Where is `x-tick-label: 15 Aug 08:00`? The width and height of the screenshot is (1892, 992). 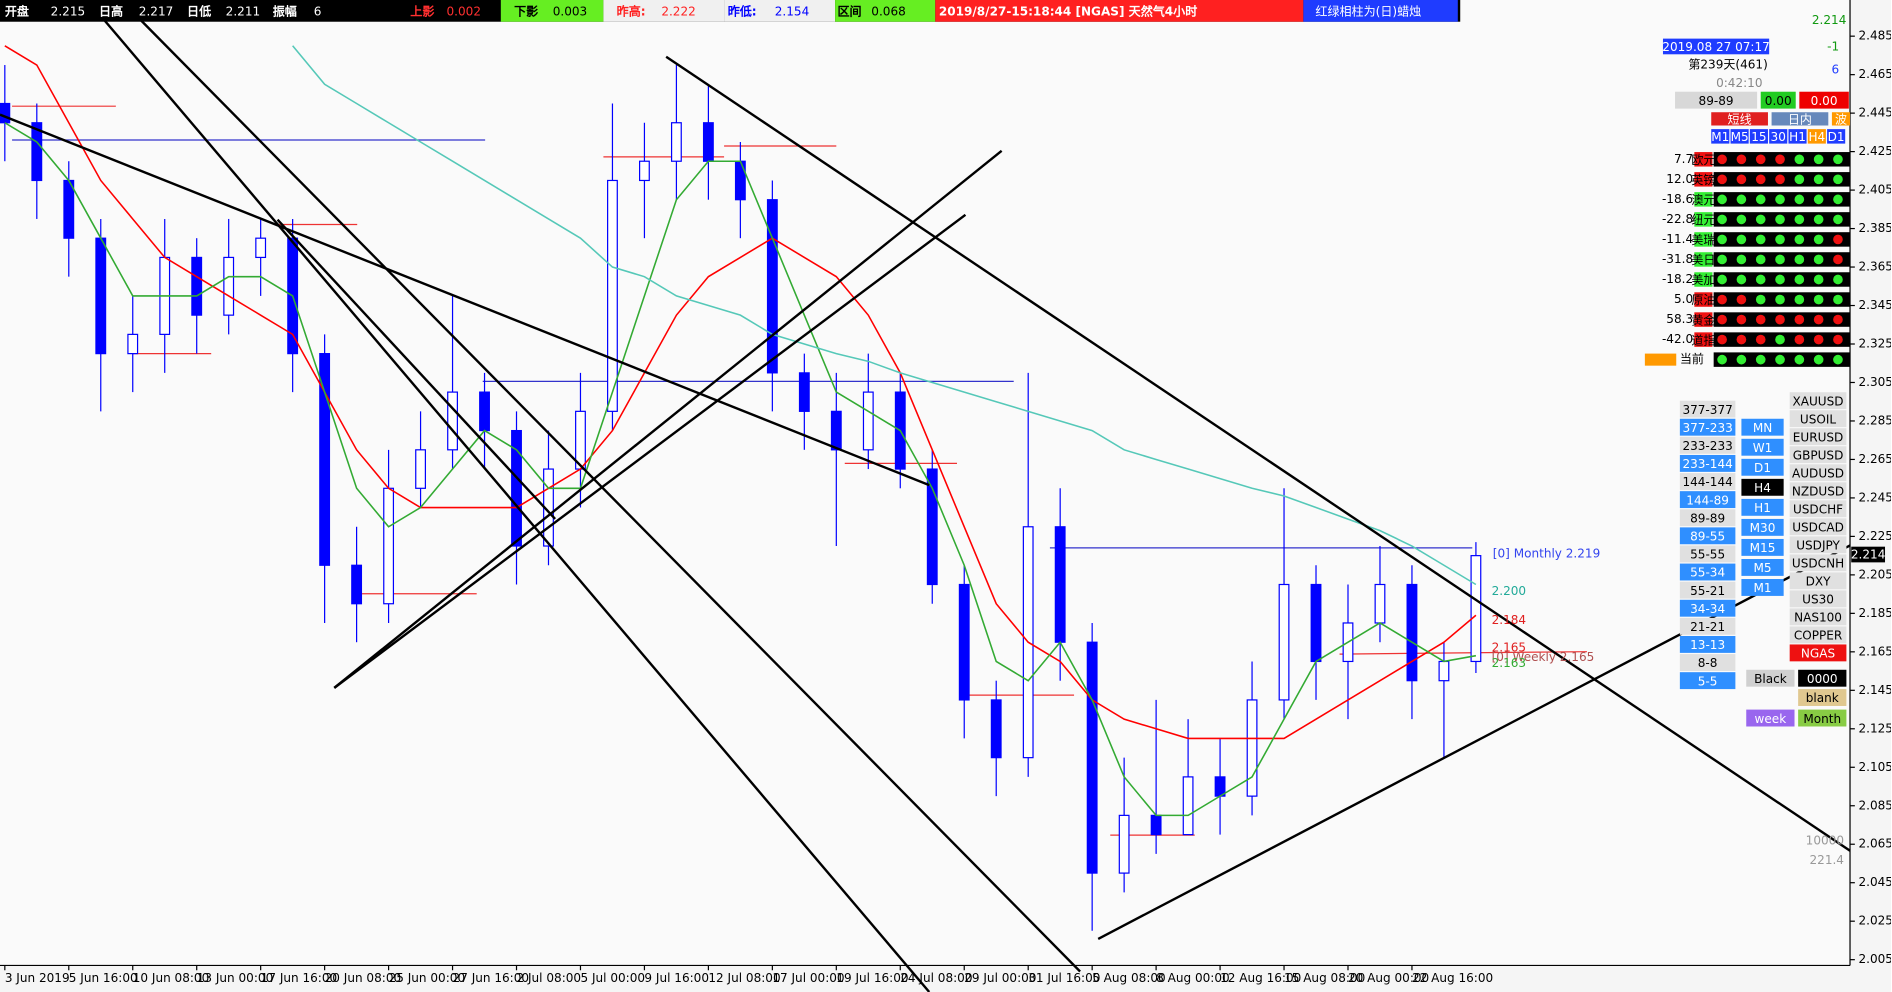
x-tick-label: 15 Aug 08:00 is located at coordinates (1324, 978).